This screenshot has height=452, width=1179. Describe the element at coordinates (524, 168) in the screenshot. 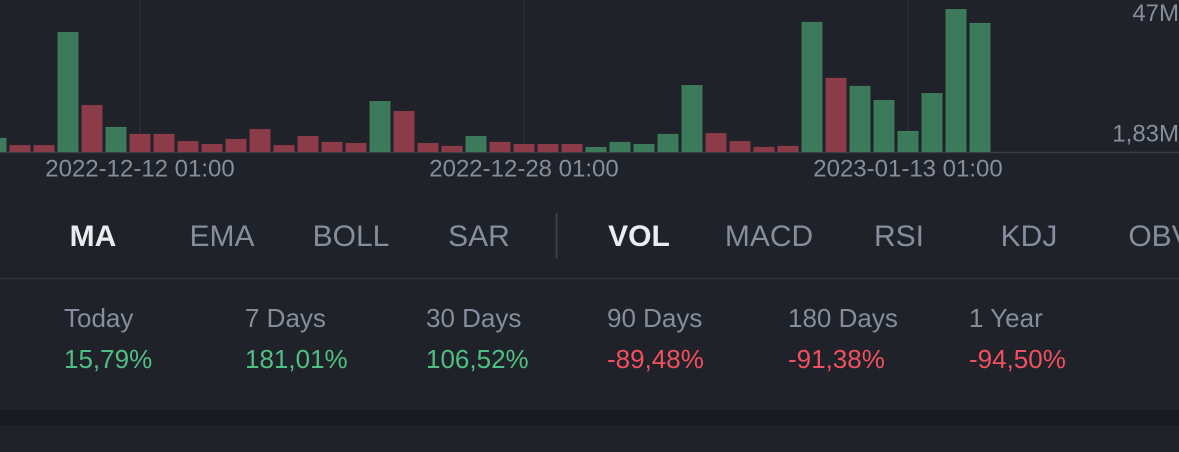

I see `x-tick-label: 2022-12-28 01:00` at that location.